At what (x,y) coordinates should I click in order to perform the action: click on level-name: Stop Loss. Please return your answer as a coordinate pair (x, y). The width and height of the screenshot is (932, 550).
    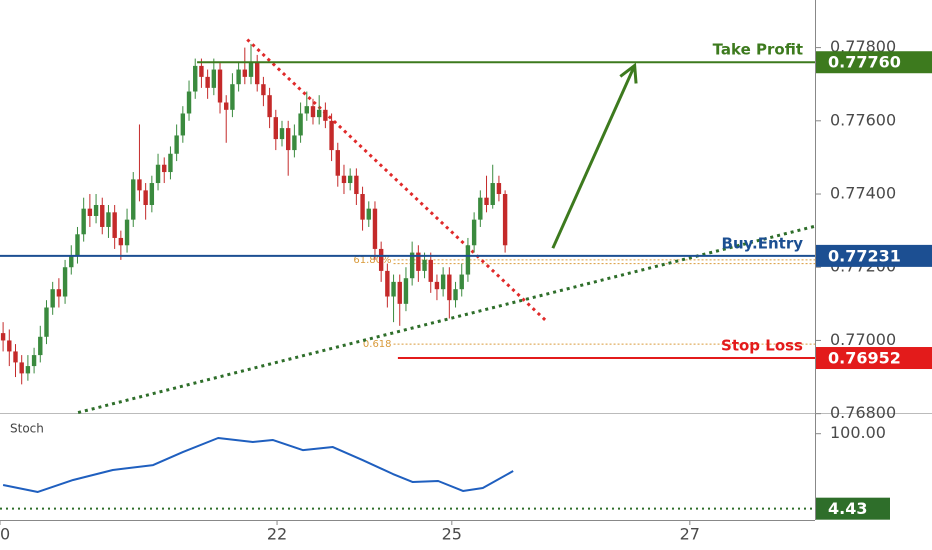
    Looking at the image, I should click on (762, 346).